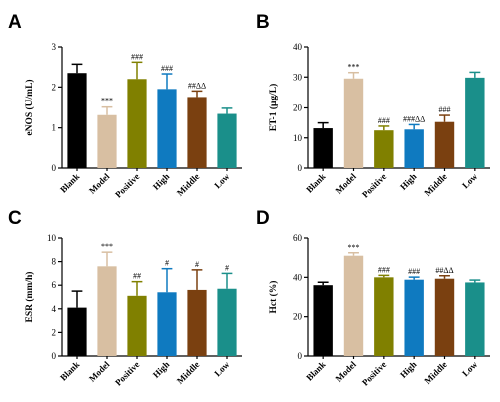 The width and height of the screenshot is (500, 402). Describe the element at coordinates (263, 218) in the screenshot. I see `panel-letter: D` at that location.